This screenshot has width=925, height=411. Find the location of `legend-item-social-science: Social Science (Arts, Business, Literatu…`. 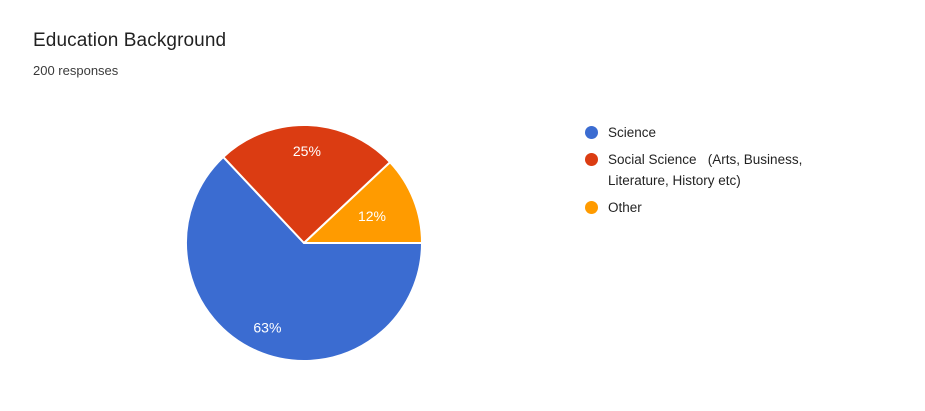

legend-item-social-science: Social Science (Arts, Business, Literatu… is located at coordinates (699, 170).